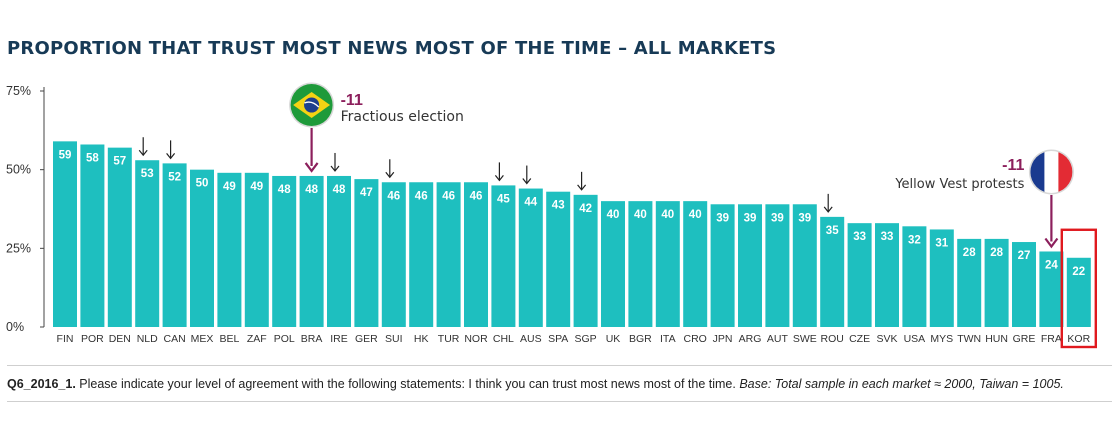 Image resolution: width=1119 pixels, height=422 pixels. I want to click on bar-por, so click(92, 235).